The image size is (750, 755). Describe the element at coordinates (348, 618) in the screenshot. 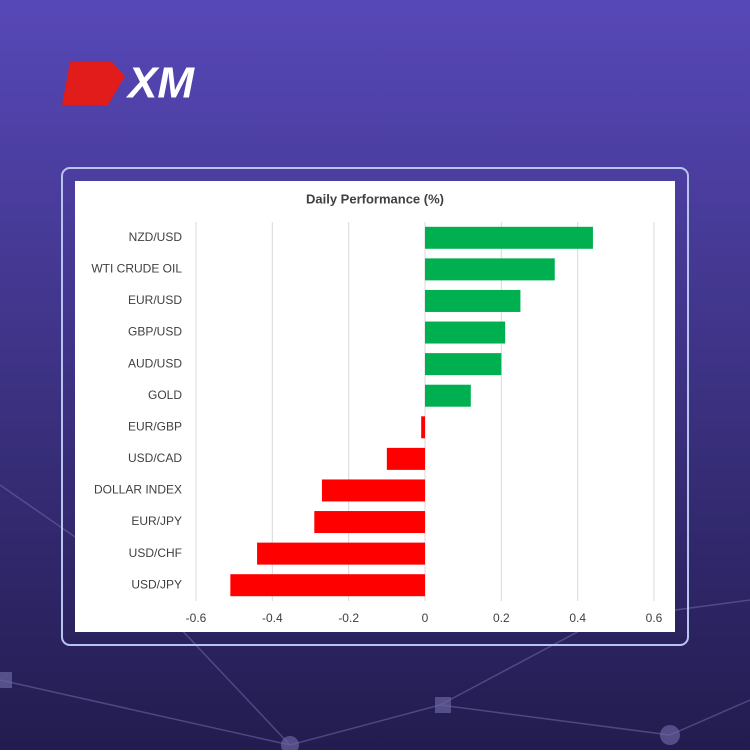

I see `x-tick-label: -0.2` at that location.